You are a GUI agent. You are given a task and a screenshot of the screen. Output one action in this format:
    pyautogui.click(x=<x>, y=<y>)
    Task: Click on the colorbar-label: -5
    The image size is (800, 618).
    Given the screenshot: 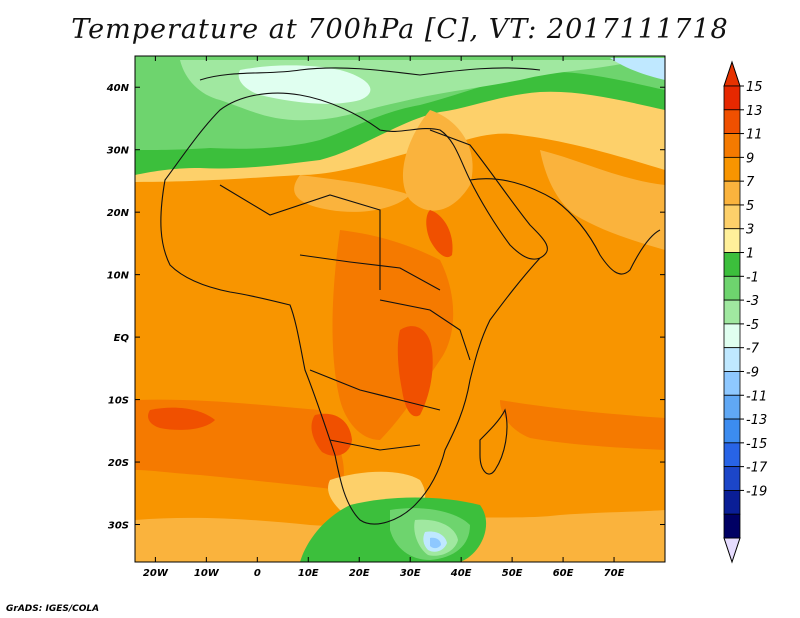 What is the action you would take?
    pyautogui.click(x=752, y=325)
    